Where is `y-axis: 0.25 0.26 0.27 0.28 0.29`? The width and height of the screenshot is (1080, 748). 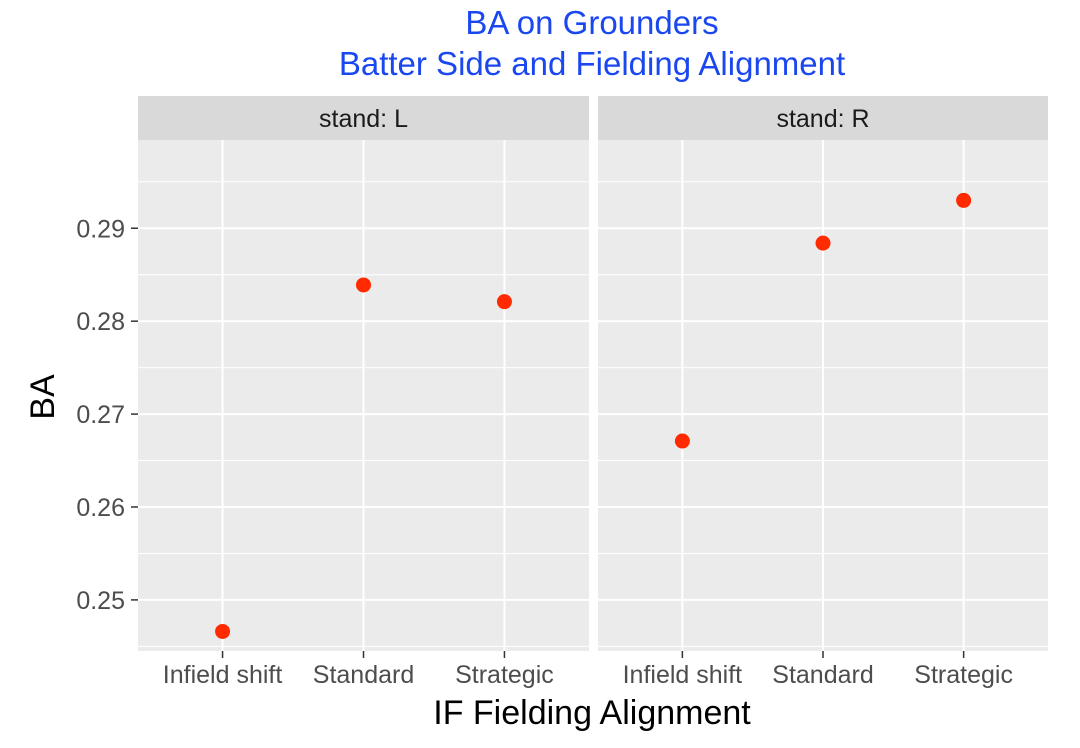
y-axis: 0.25 0.26 0.27 0.28 0.29 is located at coordinates (107, 415).